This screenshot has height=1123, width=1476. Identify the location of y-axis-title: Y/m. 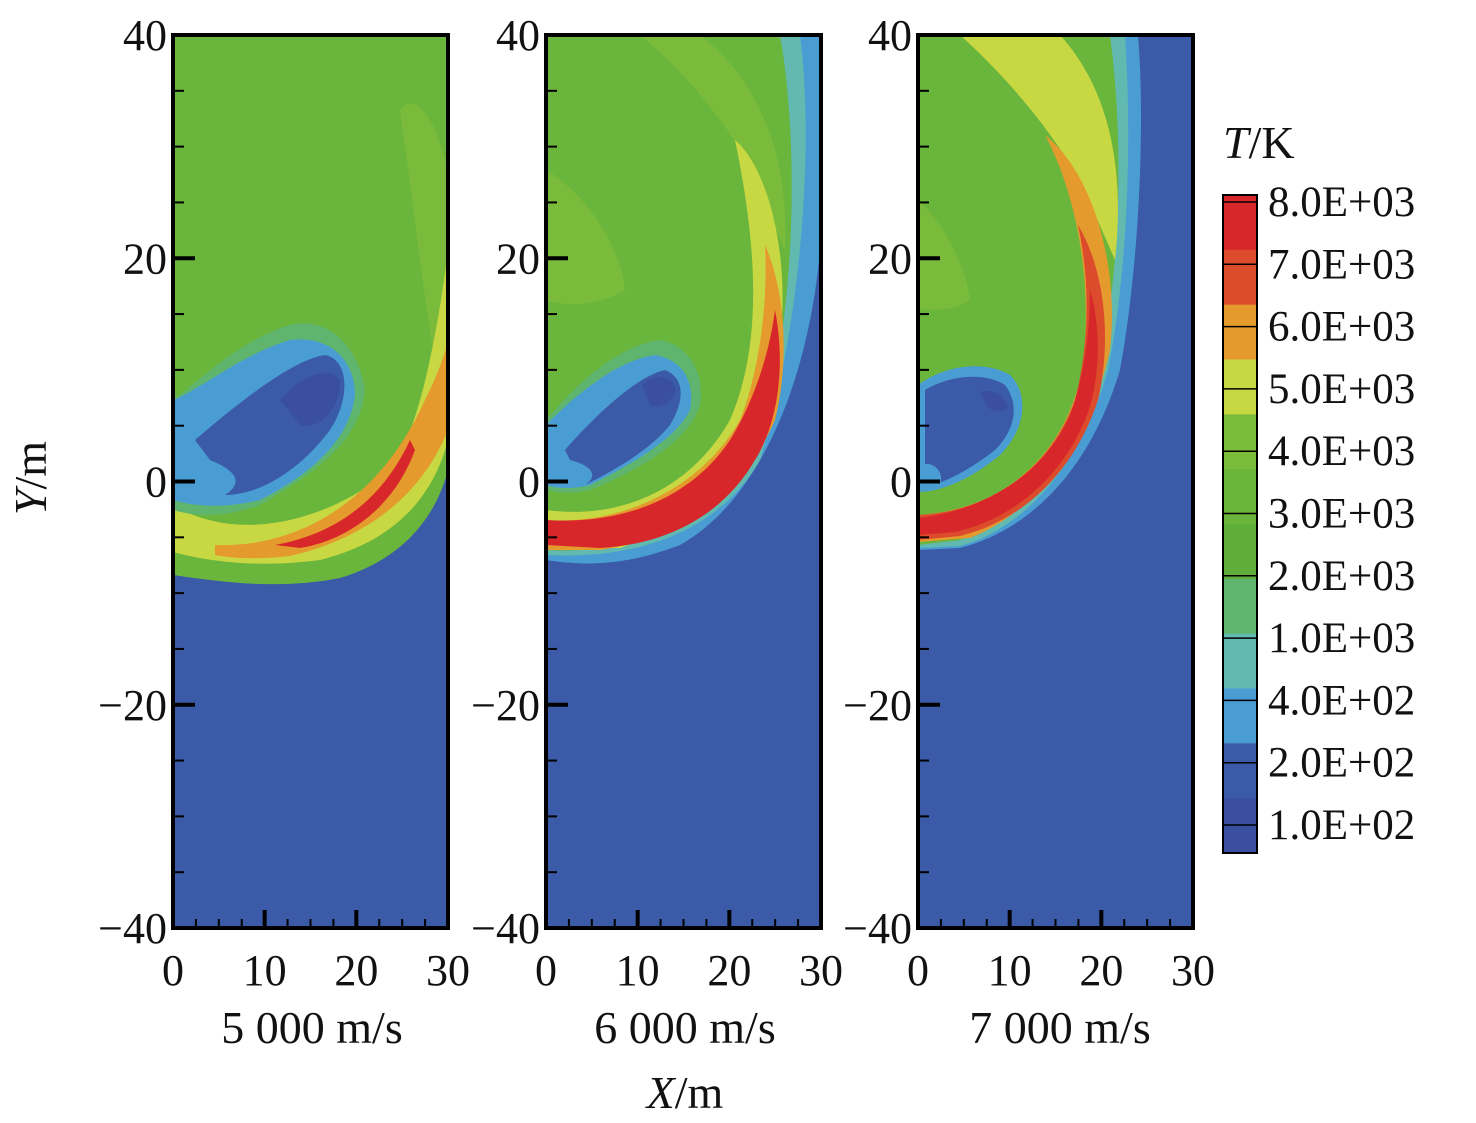
(30, 478).